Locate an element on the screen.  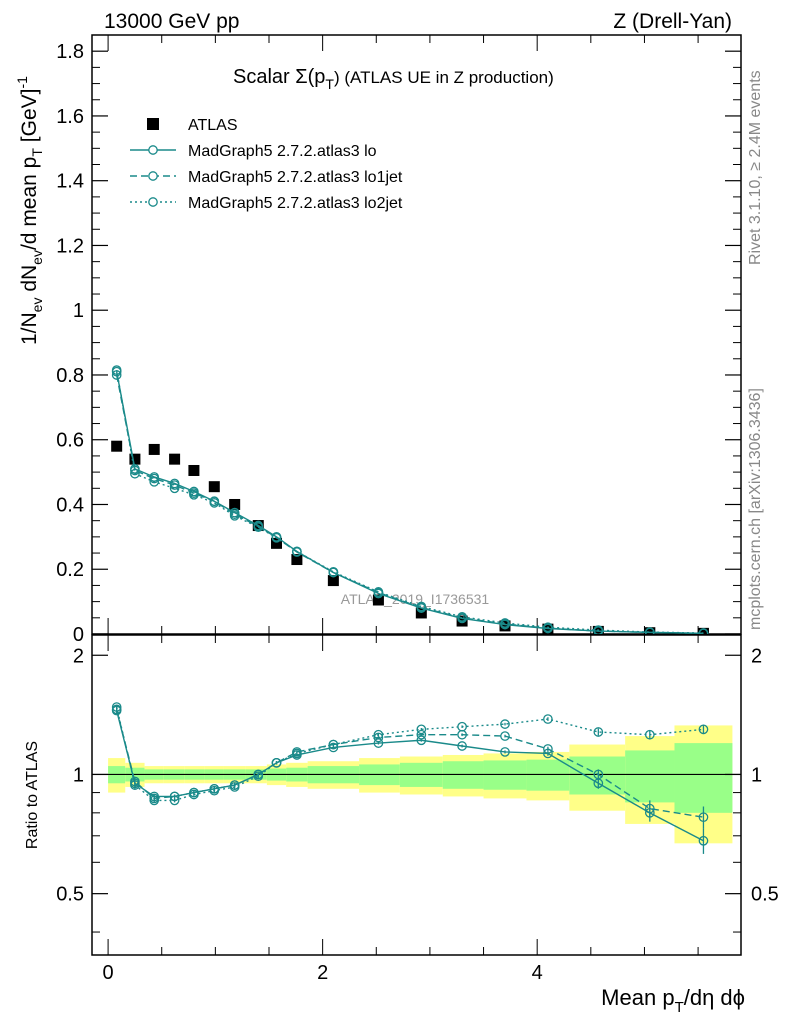
legend-label: MadGraph5 2.7.2.atlas3 lo is located at coordinates (282, 151).